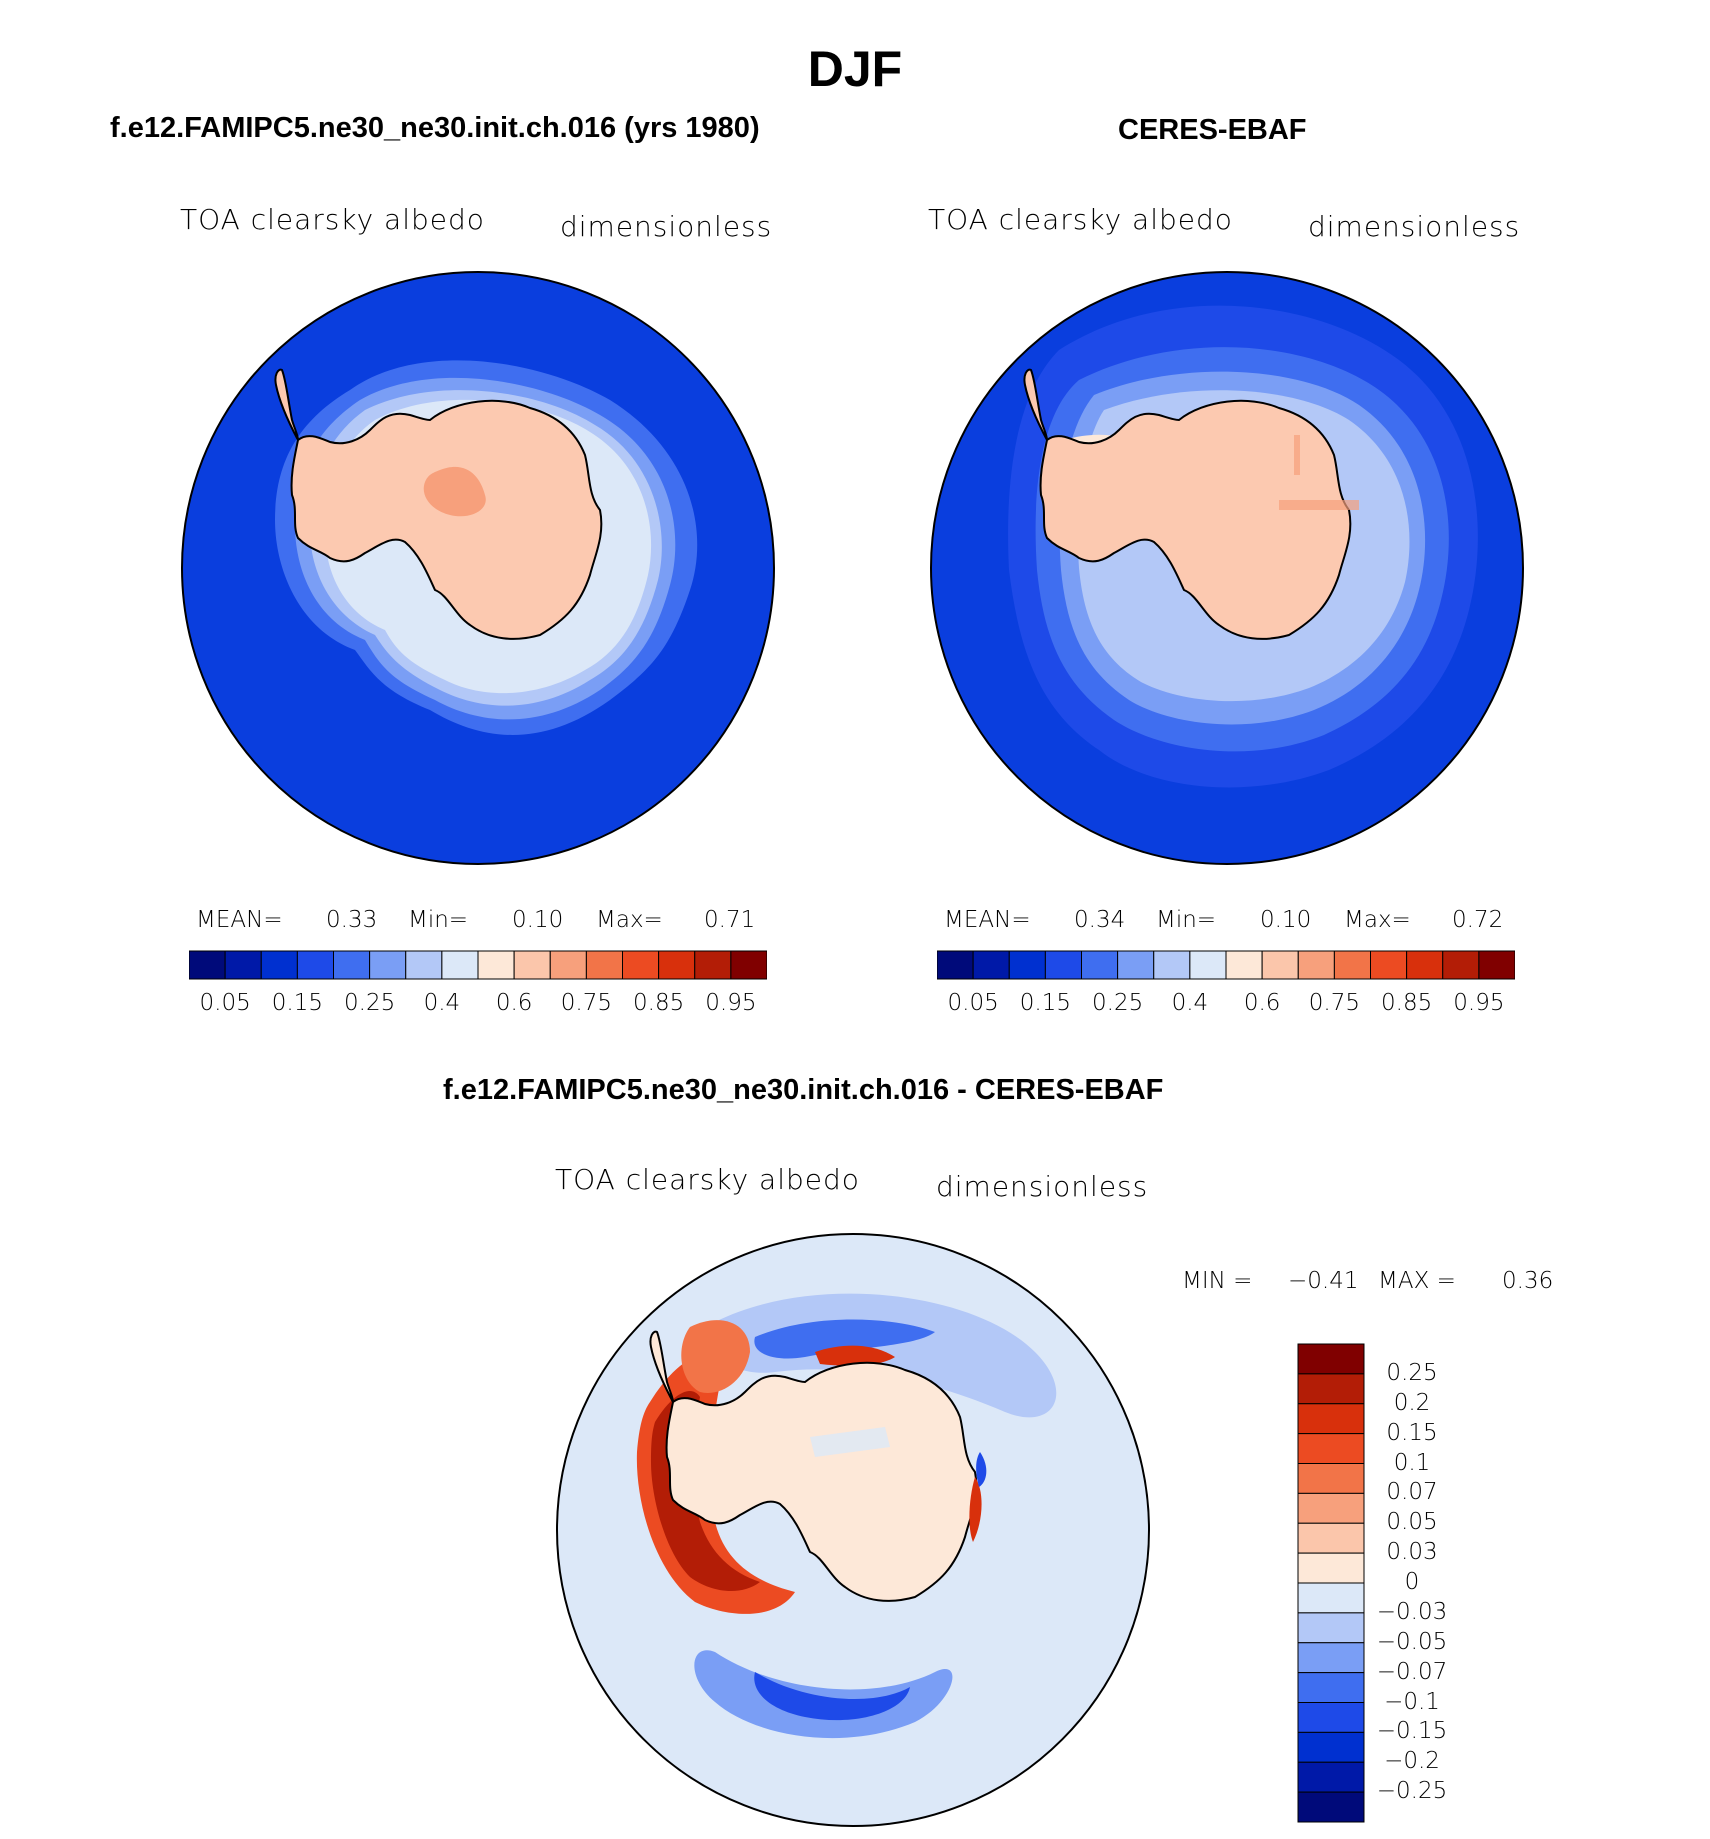 Image resolution: width=1710 pixels, height=1839 pixels. What do you see at coordinates (1190, 1003) in the screenshot?
I see `panel-2-colorbar-tick-label: 0.4` at bounding box center [1190, 1003].